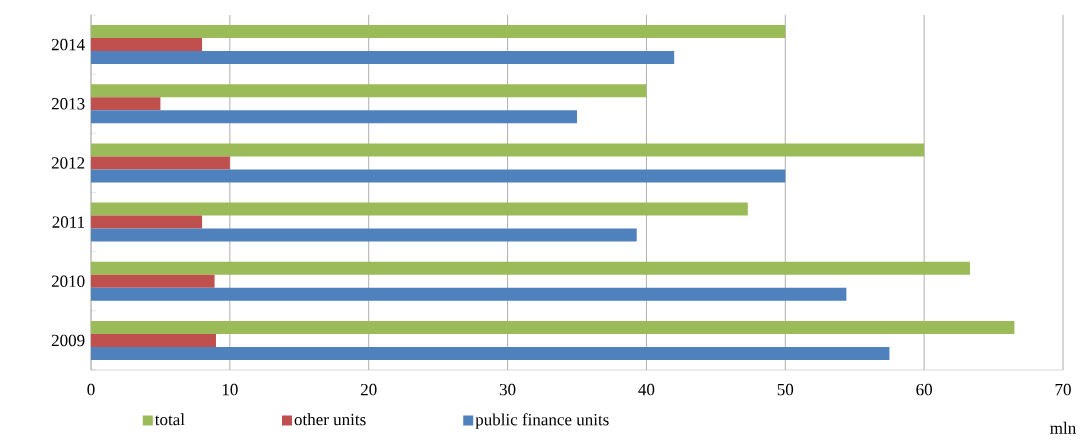  Describe the element at coordinates (68, 104) in the screenshot. I see `y-tick-label: 2013` at that location.